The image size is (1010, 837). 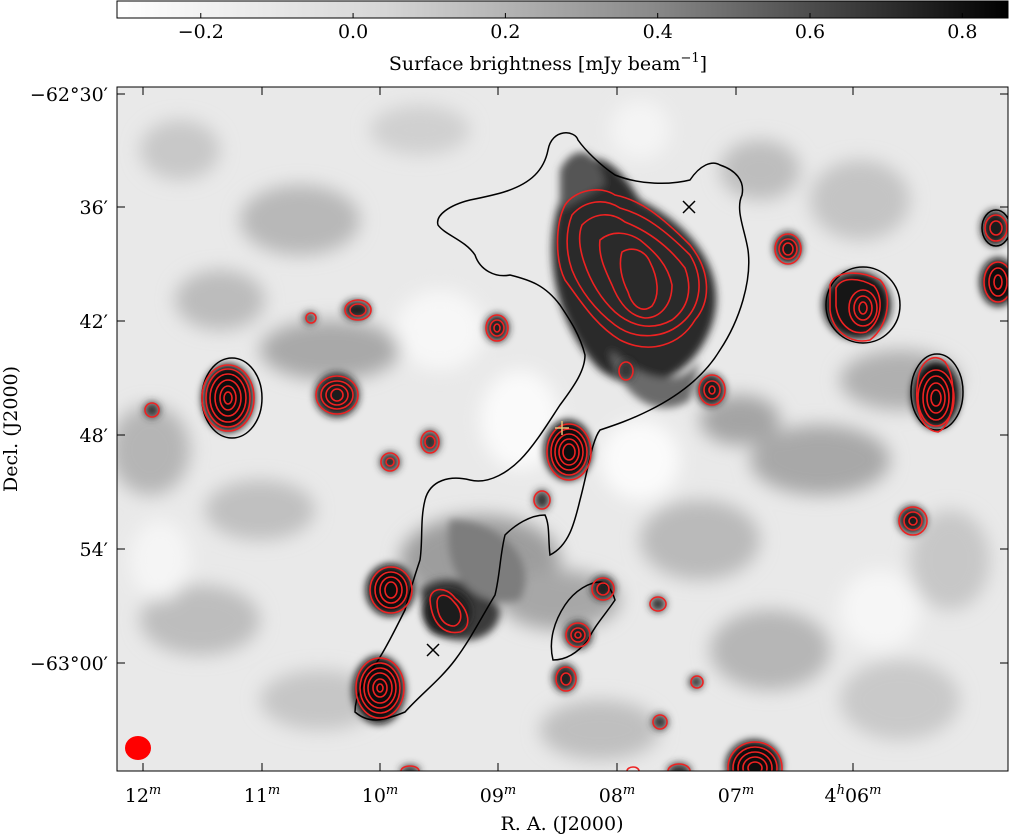 I want to click on colorbar-tick-label: 0.4, so click(x=658, y=32).